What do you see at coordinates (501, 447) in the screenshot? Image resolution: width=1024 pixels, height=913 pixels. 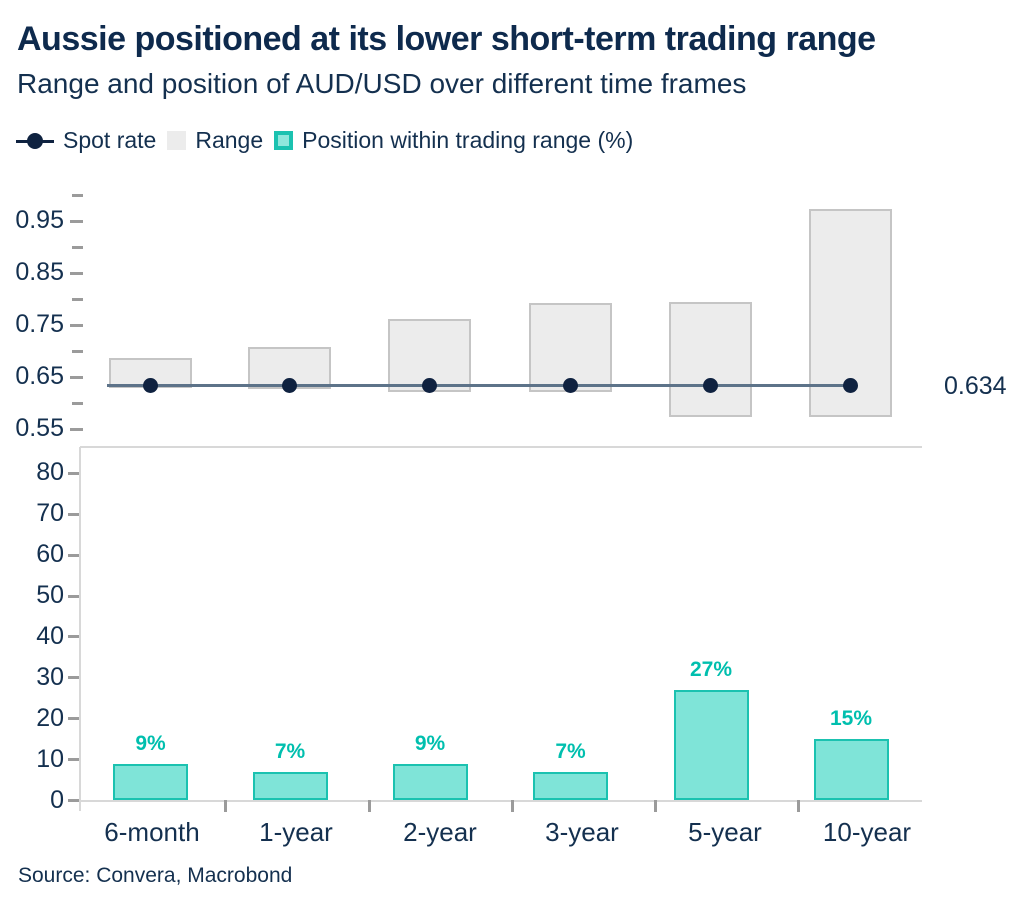 I see `panel-divider-line` at bounding box center [501, 447].